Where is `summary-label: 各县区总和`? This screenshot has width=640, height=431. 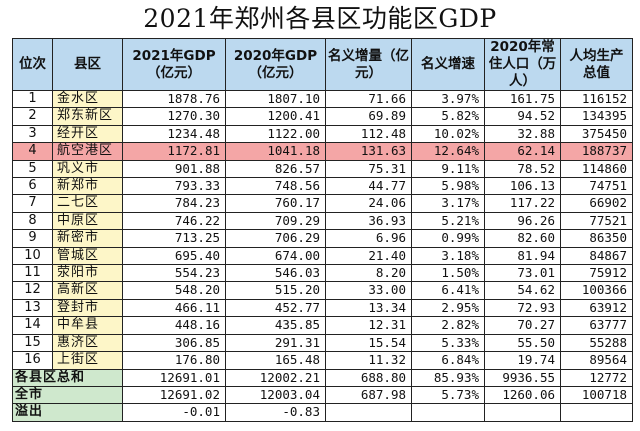 summary-label: 各县区总和 is located at coordinates (67, 377).